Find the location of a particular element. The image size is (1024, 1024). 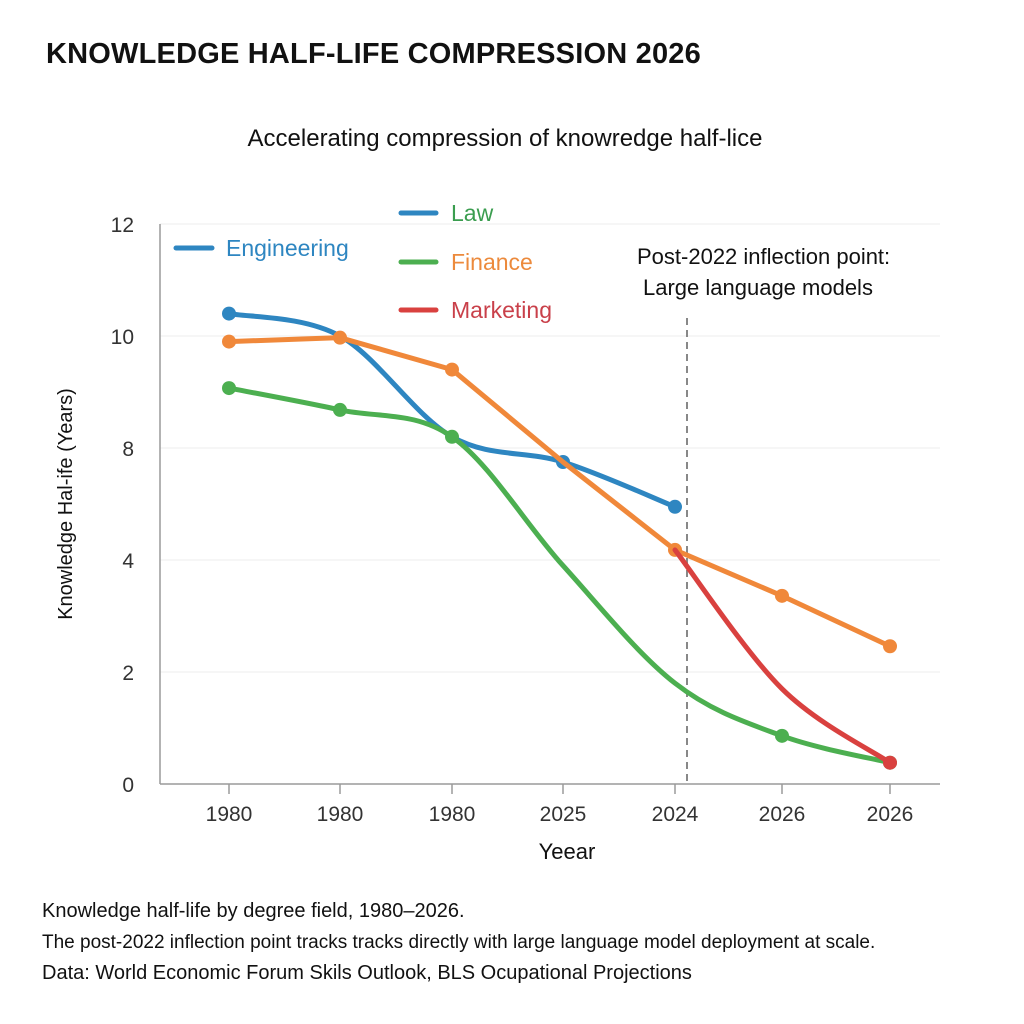

data-point-marketing is located at coordinates (890, 762).